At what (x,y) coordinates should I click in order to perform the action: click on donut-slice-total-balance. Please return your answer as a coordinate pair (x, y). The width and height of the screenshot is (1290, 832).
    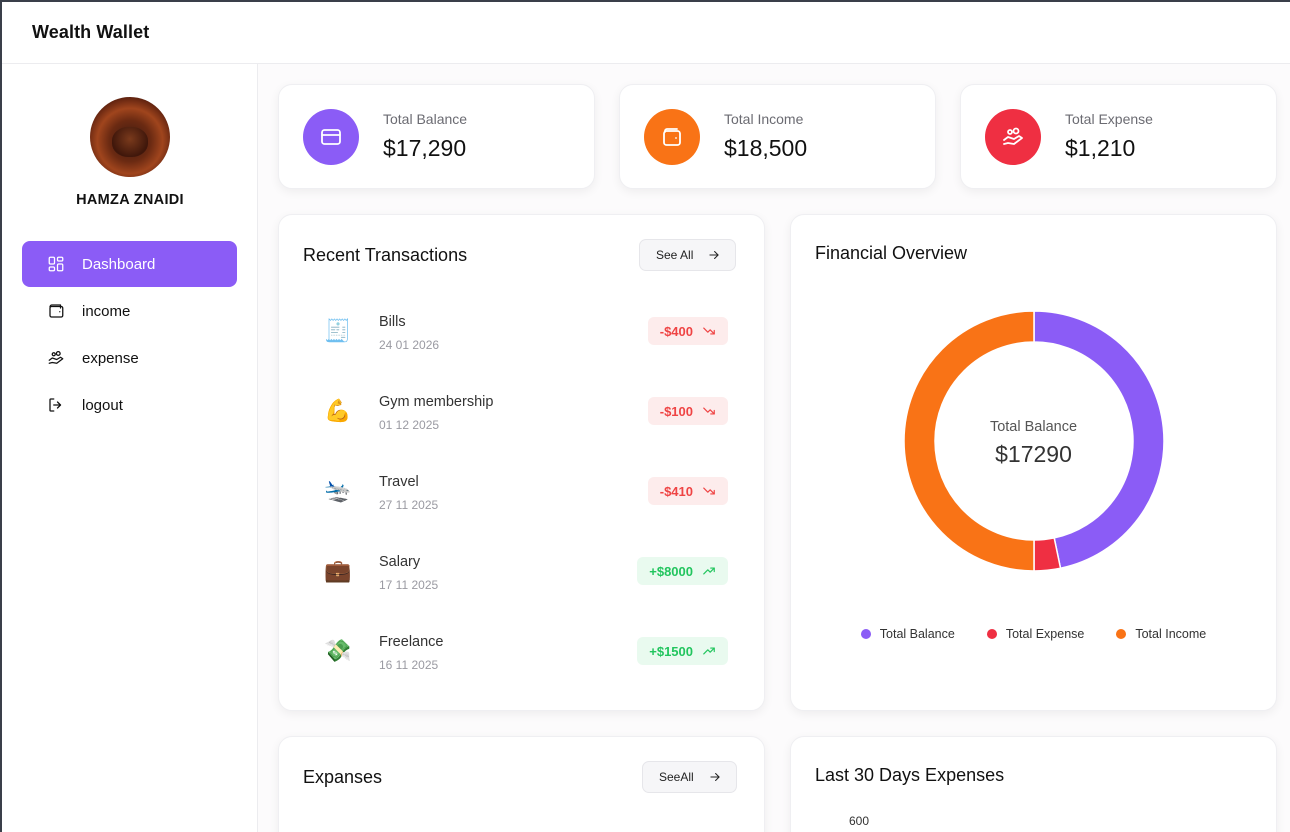
    Looking at the image, I should click on (1099, 440).